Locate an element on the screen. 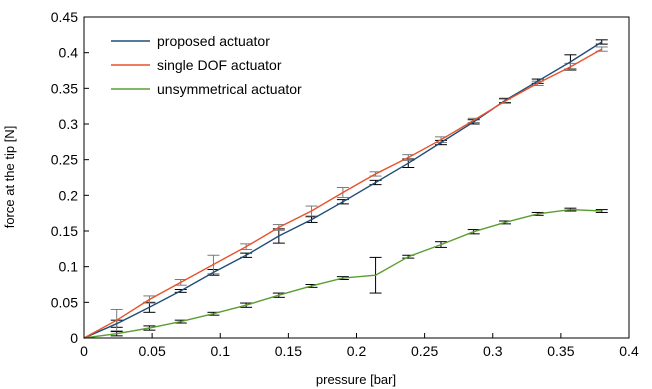 This screenshot has height=389, width=652. y-tick-label: 0.4 is located at coordinates (69, 53).